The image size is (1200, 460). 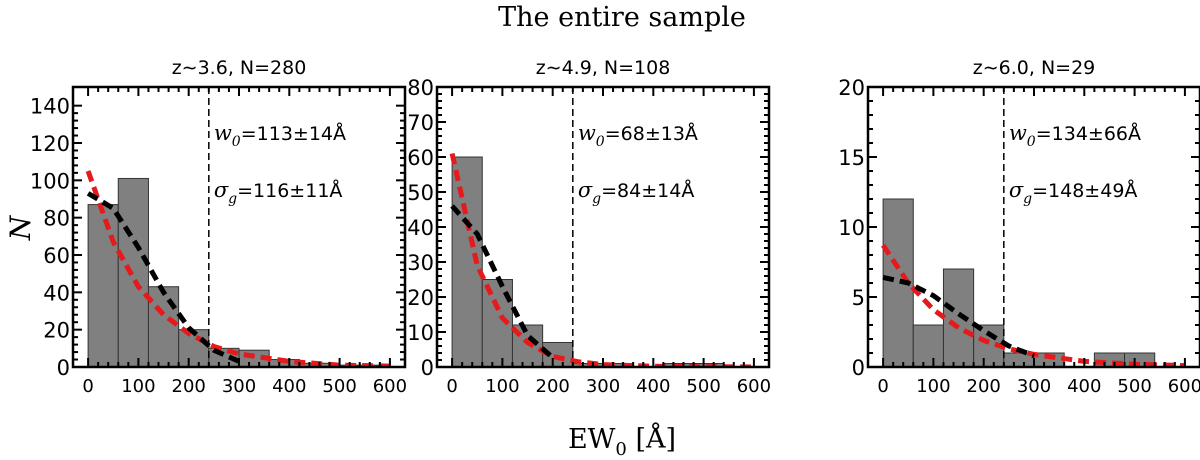 I want to click on x-axis-label: EW0 [Å], so click(x=622, y=441).